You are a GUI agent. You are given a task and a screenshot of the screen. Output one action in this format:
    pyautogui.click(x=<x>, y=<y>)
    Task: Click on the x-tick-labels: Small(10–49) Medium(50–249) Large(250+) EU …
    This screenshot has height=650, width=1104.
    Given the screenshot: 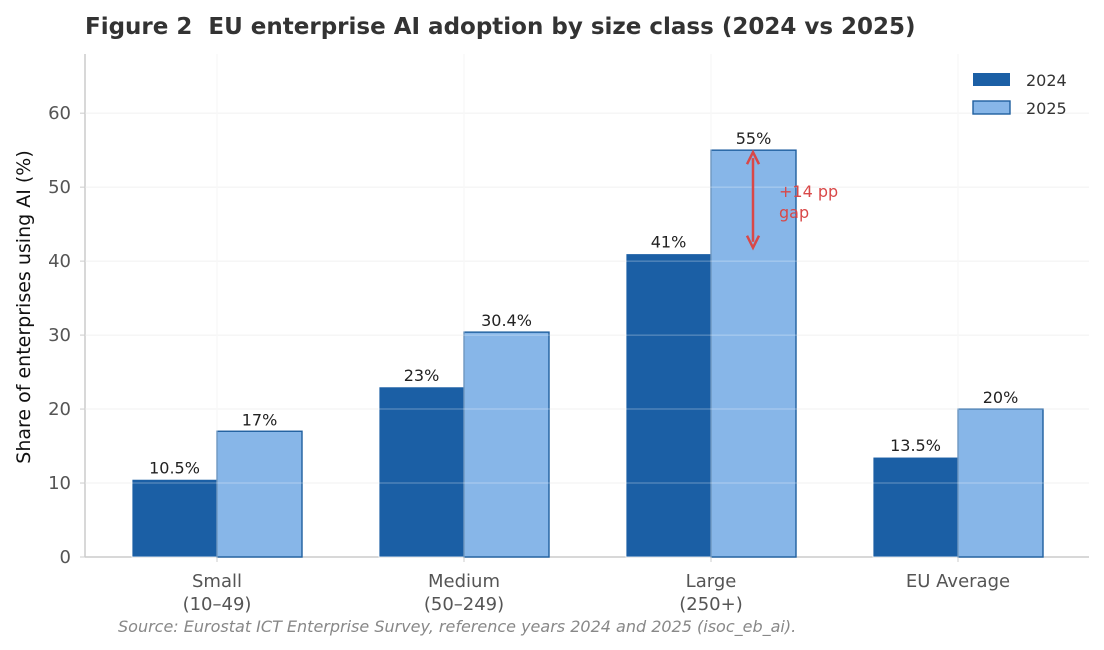 What is the action you would take?
    pyautogui.click(x=596, y=586)
    